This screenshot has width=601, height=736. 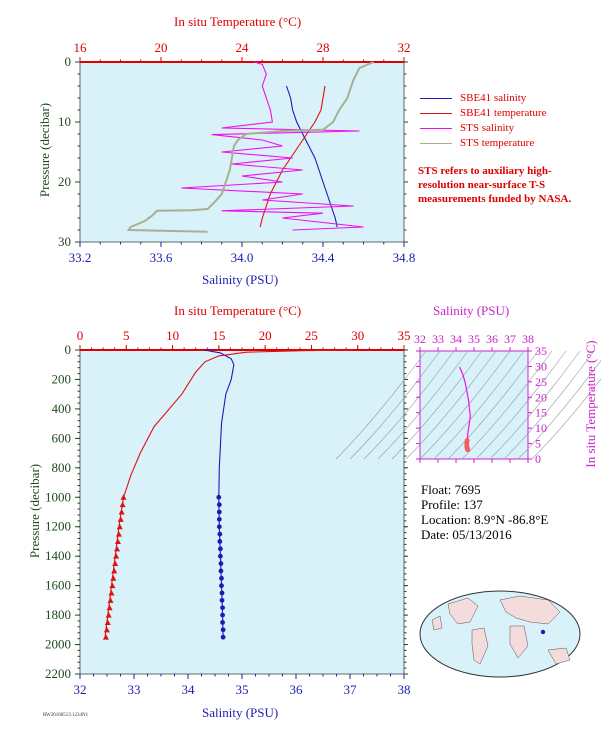 What do you see at coordinates (68, 61) in the screenshot?
I see `top-chart-pressure-tick-label: 0` at bounding box center [68, 61].